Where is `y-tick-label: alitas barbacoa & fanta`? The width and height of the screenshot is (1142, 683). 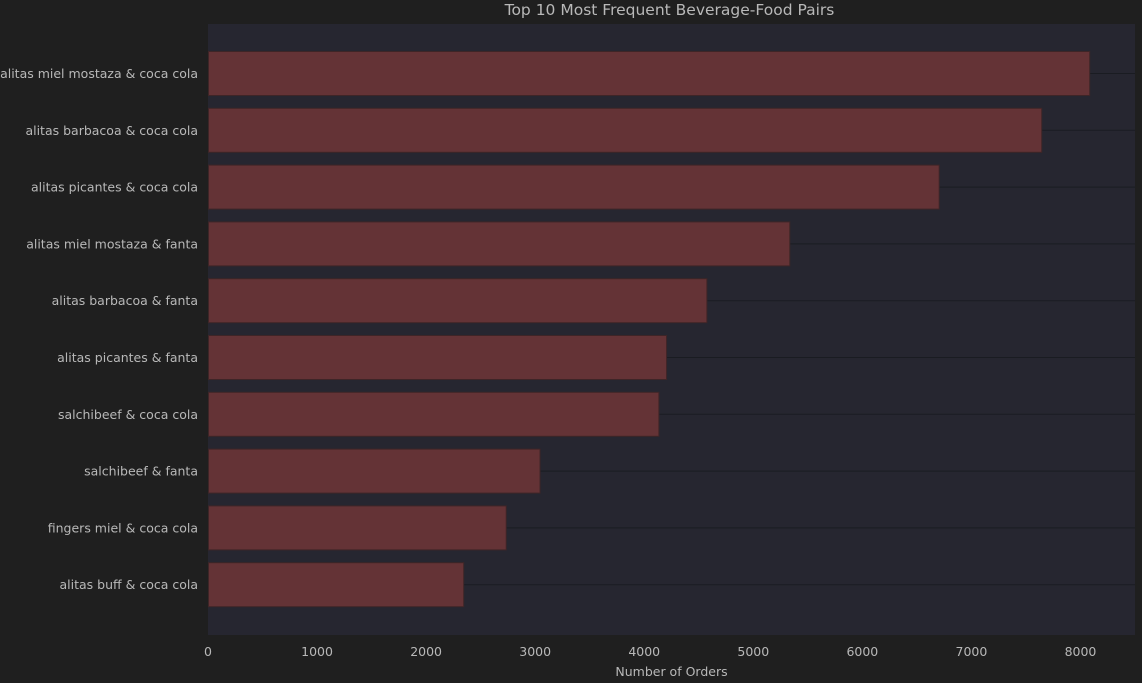 y-tick-label: alitas barbacoa & fanta is located at coordinates (125, 300).